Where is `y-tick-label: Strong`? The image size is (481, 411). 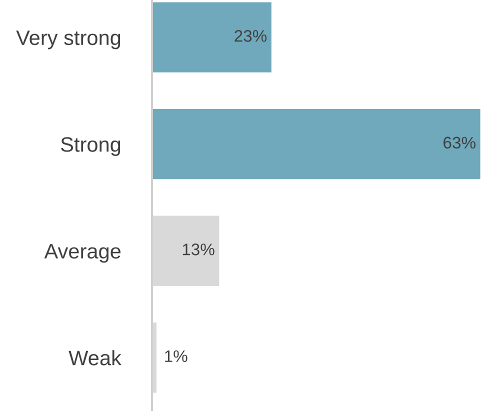
y-tick-label: Strong is located at coordinates (90, 146).